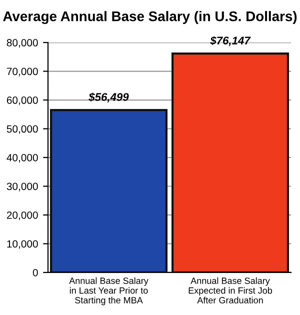  Describe the element at coordinates (22, 43) in the screenshot. I see `y-tick-label: 80,000` at that location.